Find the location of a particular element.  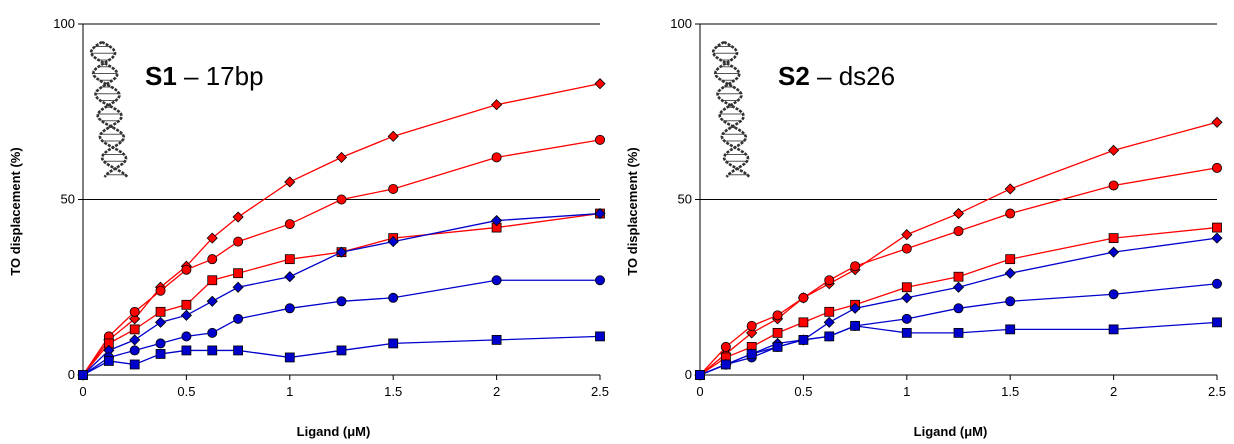

x-tick-label: 1 is located at coordinates (289, 391).